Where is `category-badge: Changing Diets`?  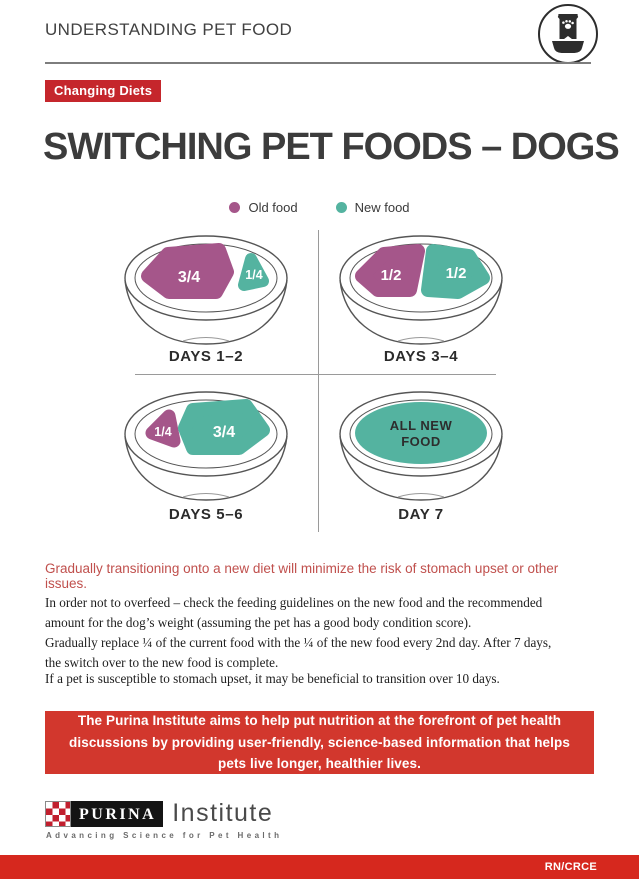 category-badge: Changing Diets is located at coordinates (103, 91).